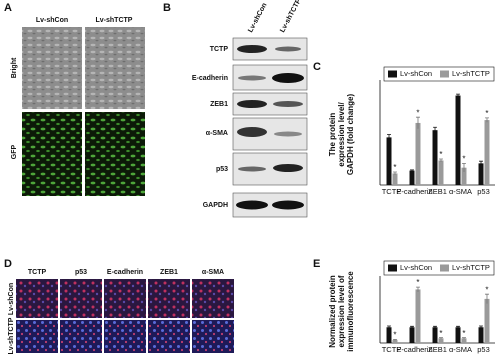  I want to click on column-header: E-cadherin, so click(125, 272).